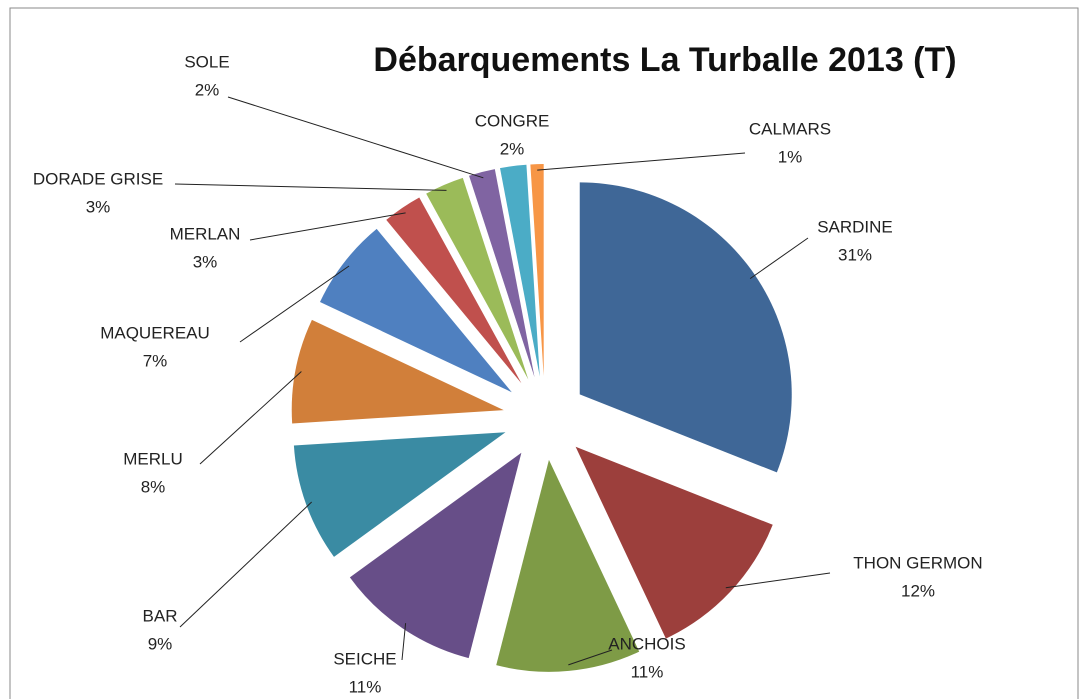 This screenshot has width=1085, height=699. Describe the element at coordinates (160, 615) in the screenshot. I see `category-label: BAR` at that location.